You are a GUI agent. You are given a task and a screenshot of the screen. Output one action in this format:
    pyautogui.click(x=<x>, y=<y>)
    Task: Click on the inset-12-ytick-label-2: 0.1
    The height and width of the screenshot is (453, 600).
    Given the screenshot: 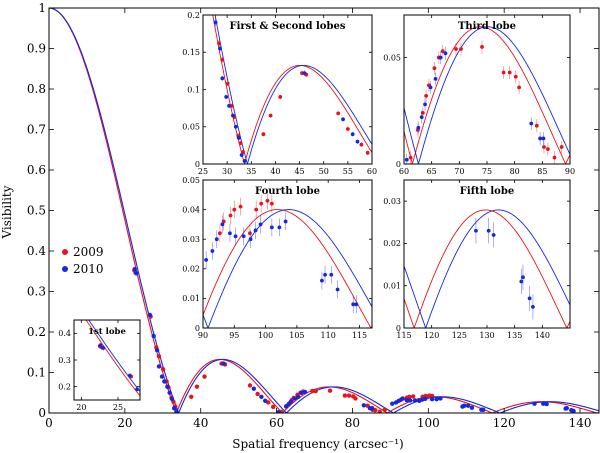 What is the action you would take?
    pyautogui.click(x=193, y=89)
    